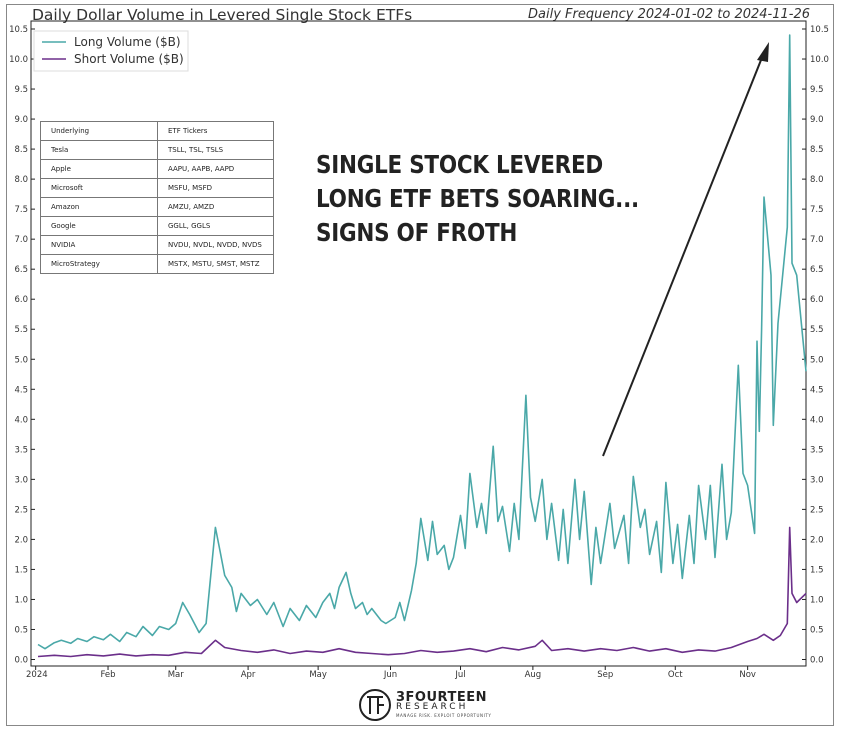 The width and height of the screenshot is (842, 735). I want to click on table-row: Tesla TSLL, TSL, TSLS, so click(157, 150).